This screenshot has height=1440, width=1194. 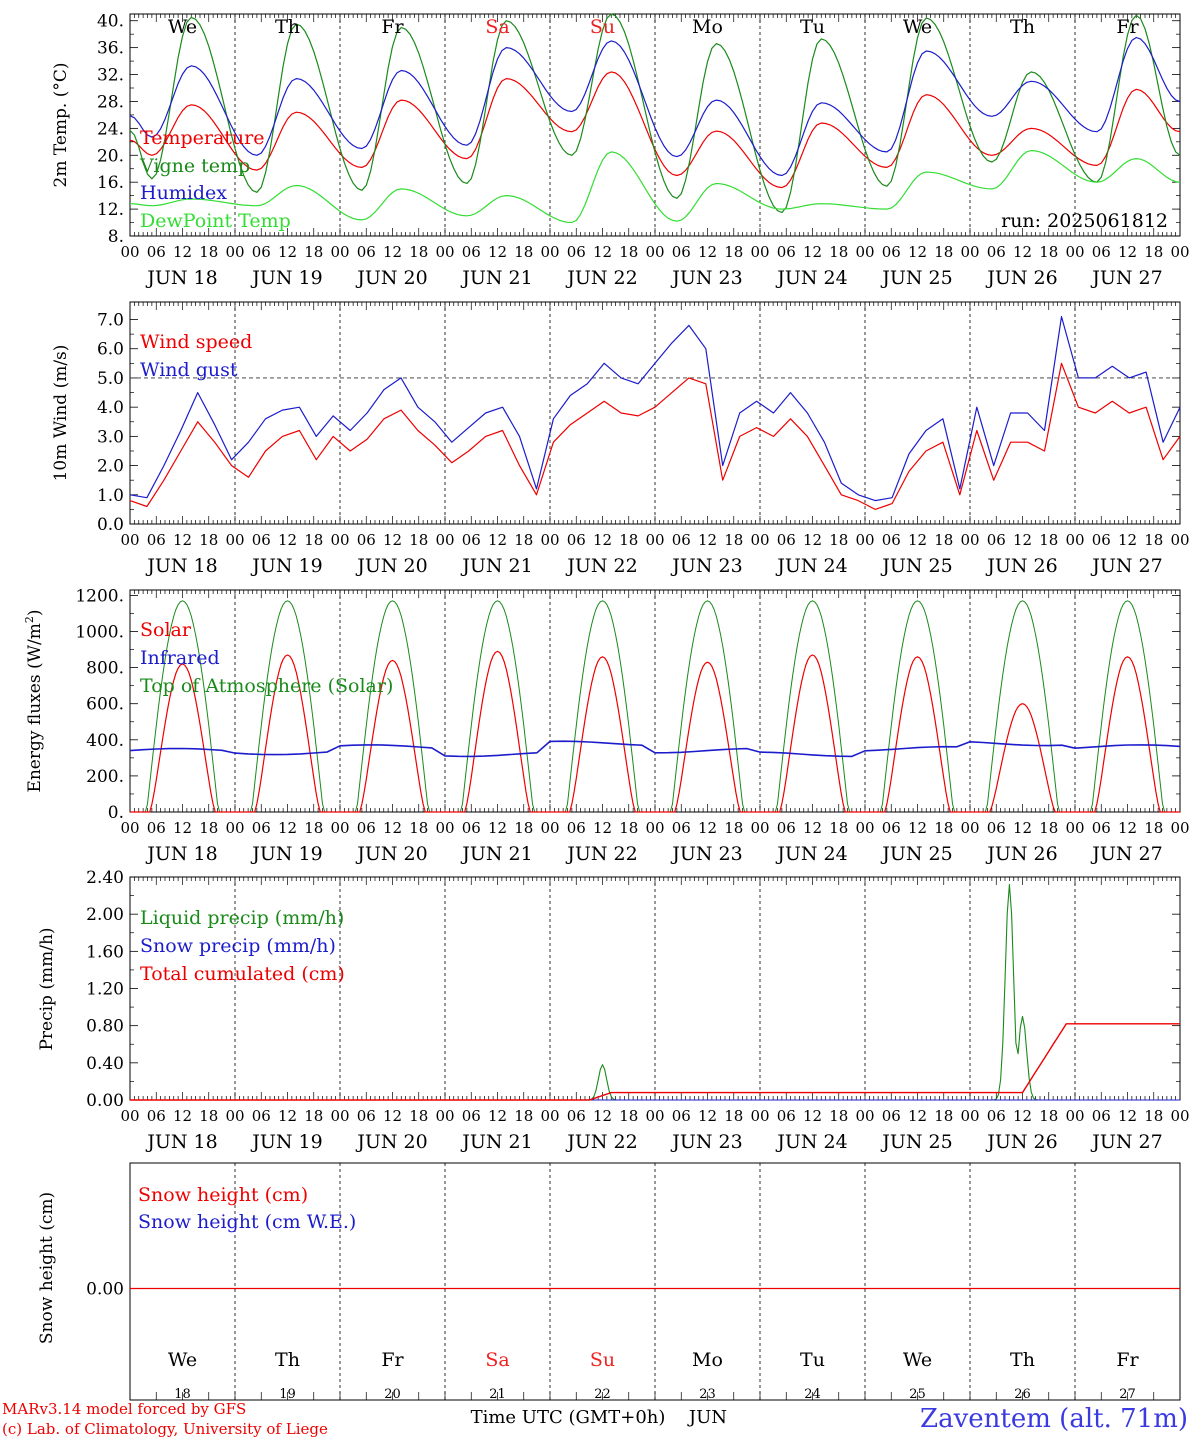 I want to click on y-tick-label-wind: 5.0, so click(x=110, y=379).